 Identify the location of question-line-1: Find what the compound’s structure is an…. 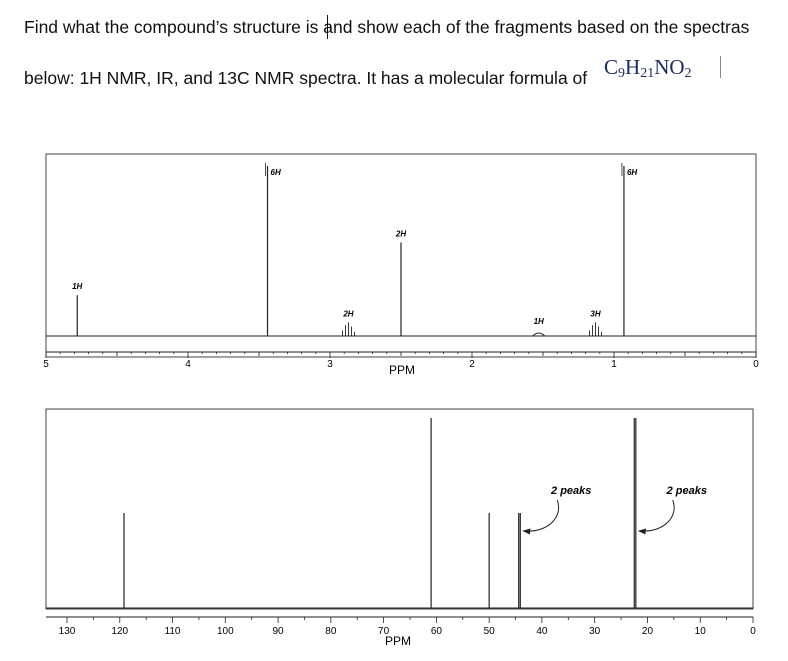
(387, 27).